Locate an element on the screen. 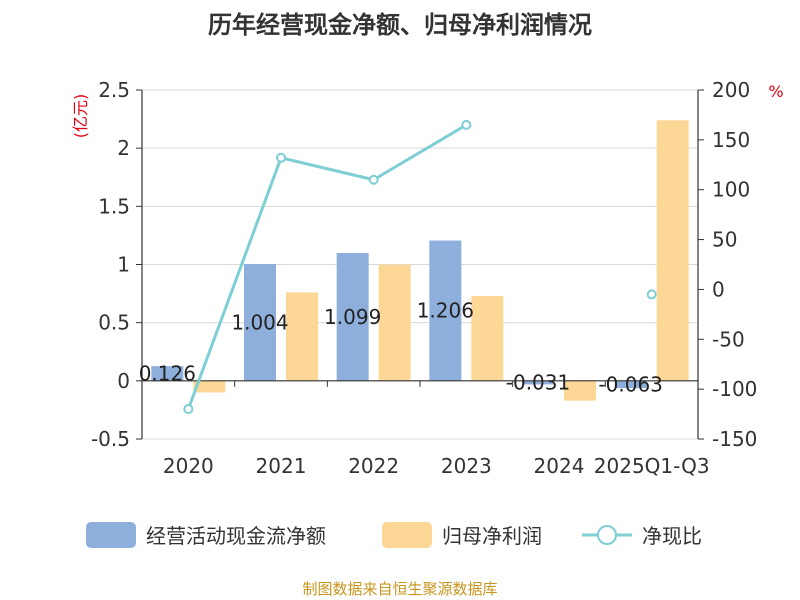 This screenshot has width=800, height=600. left-tick-label: 0.5 is located at coordinates (114, 323).